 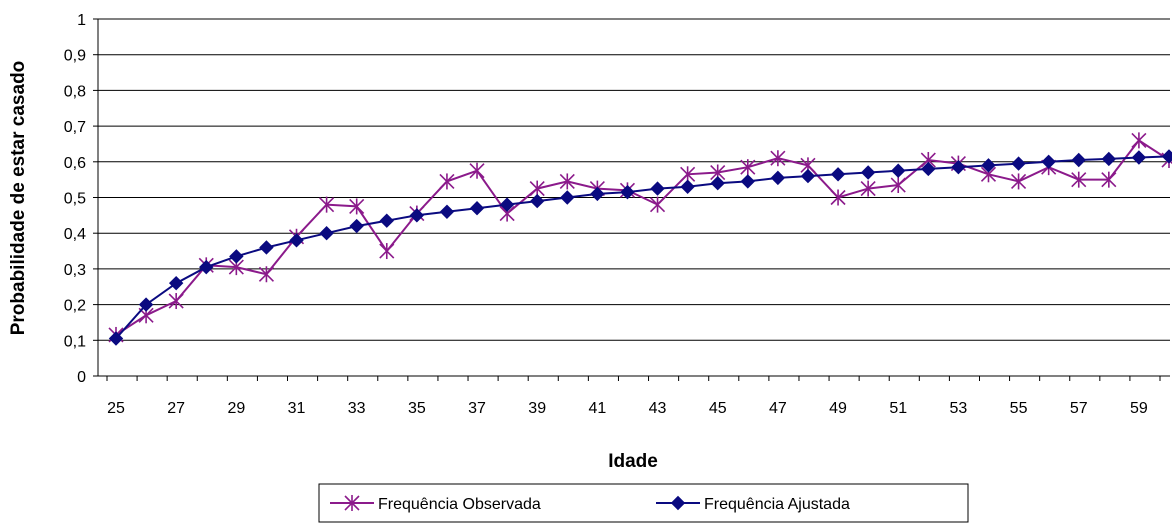 What do you see at coordinates (633, 396) in the screenshot?
I see `x-axis-ticks: 25 27 29 31 33 35 37 39 41 43 45 47 49 51 53 55 57 59` at bounding box center [633, 396].